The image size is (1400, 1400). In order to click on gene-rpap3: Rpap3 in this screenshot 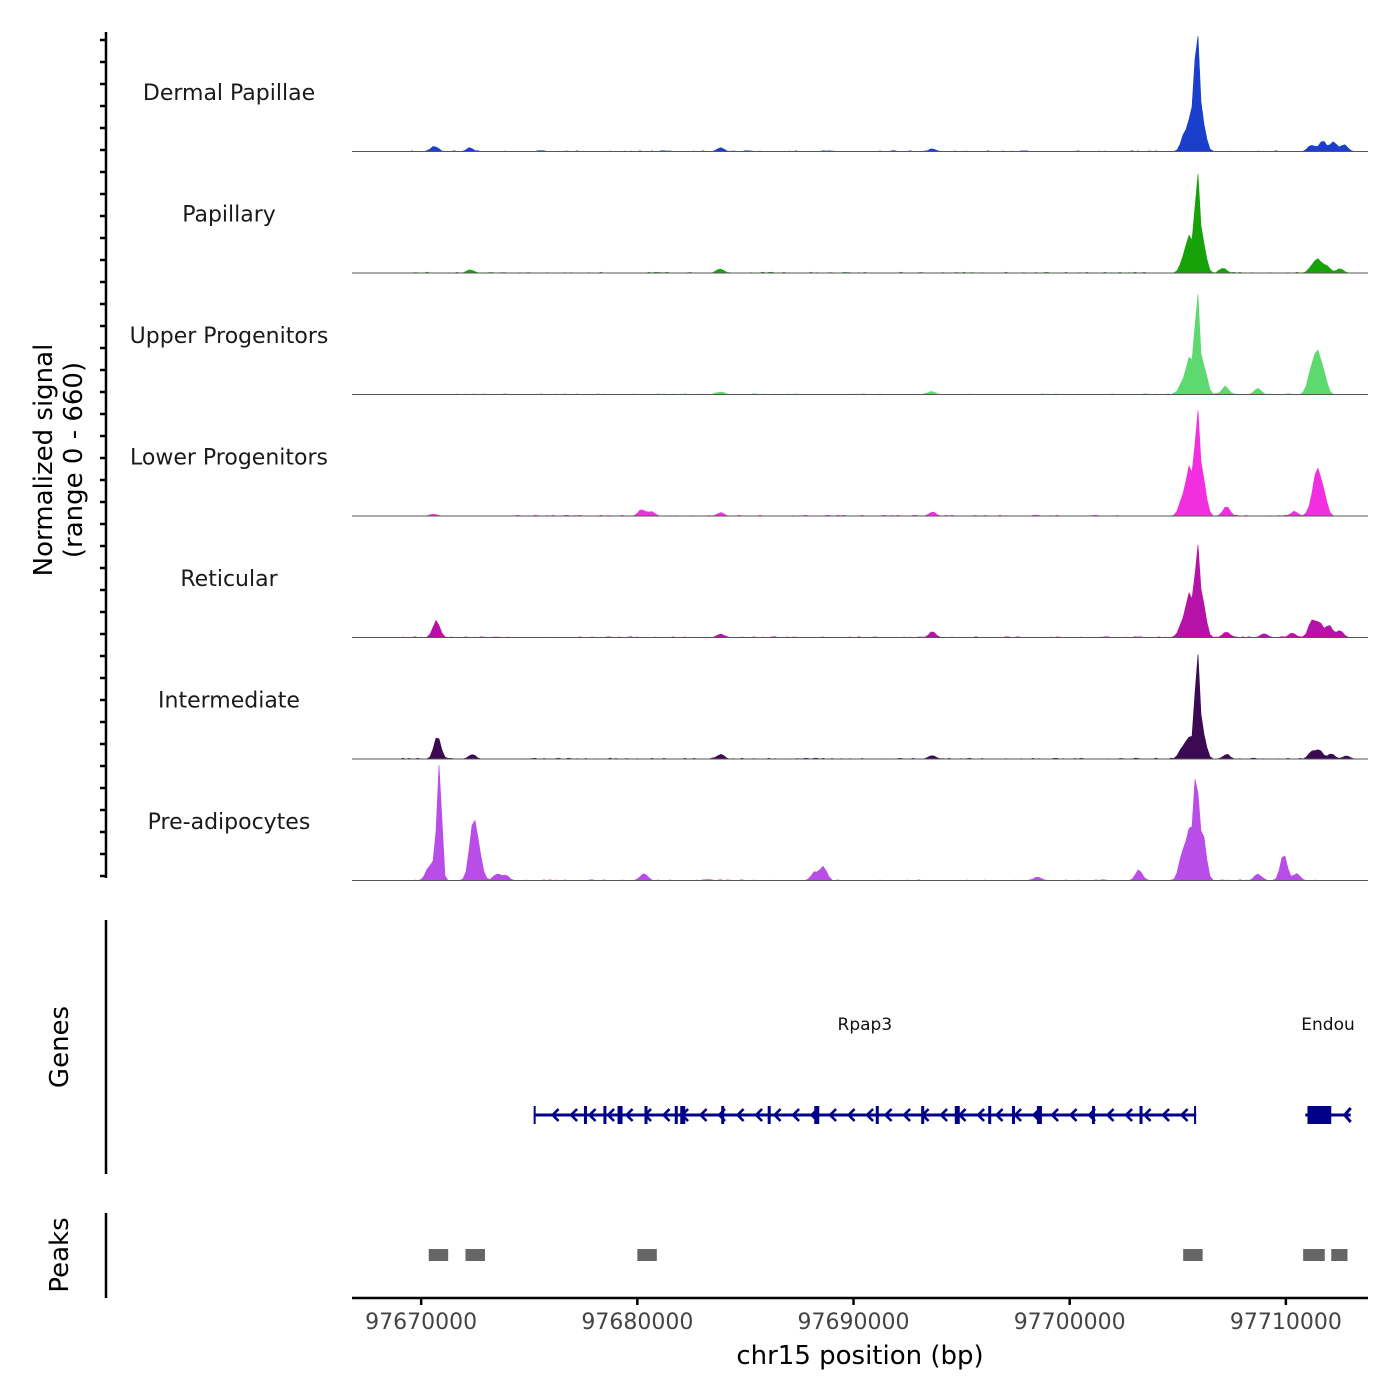, I will do `click(865, 1069)`.